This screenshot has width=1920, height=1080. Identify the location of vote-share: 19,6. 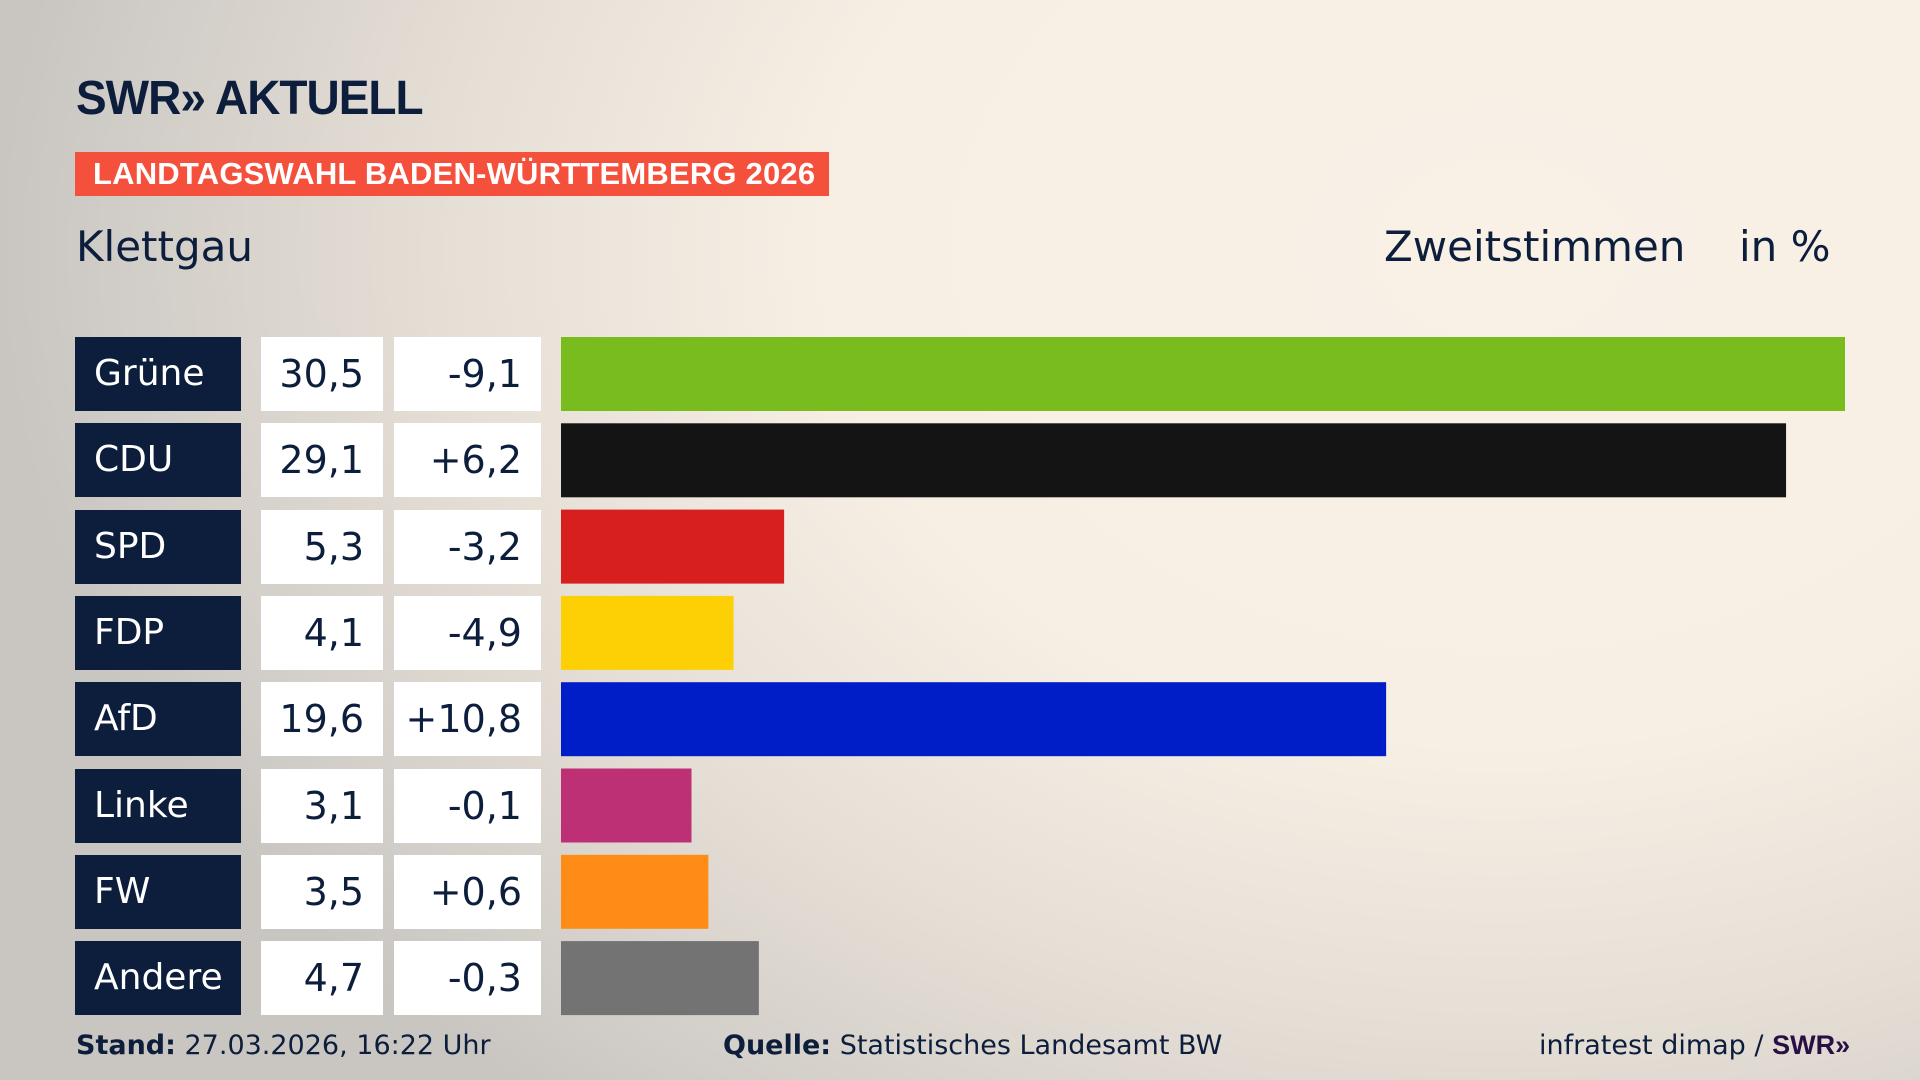
(322, 719).